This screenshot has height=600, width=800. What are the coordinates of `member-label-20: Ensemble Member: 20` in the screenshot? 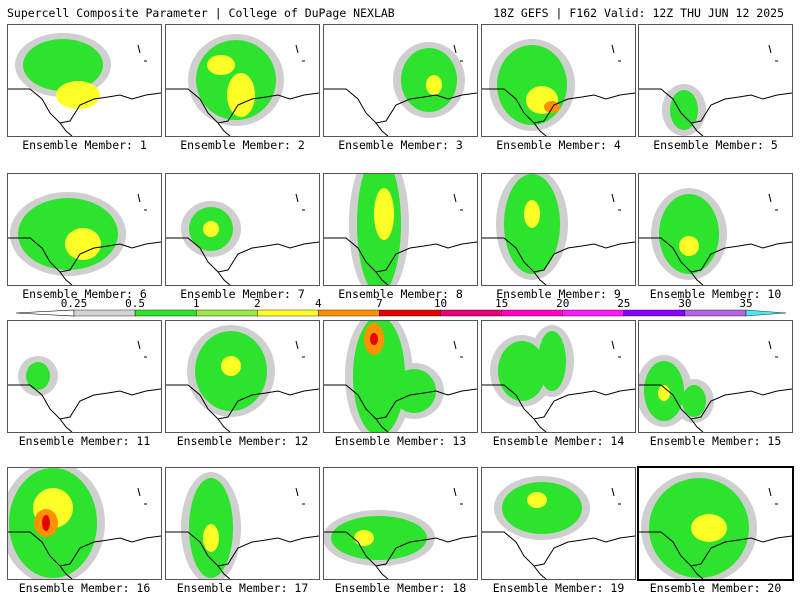 It's located at (715, 588).